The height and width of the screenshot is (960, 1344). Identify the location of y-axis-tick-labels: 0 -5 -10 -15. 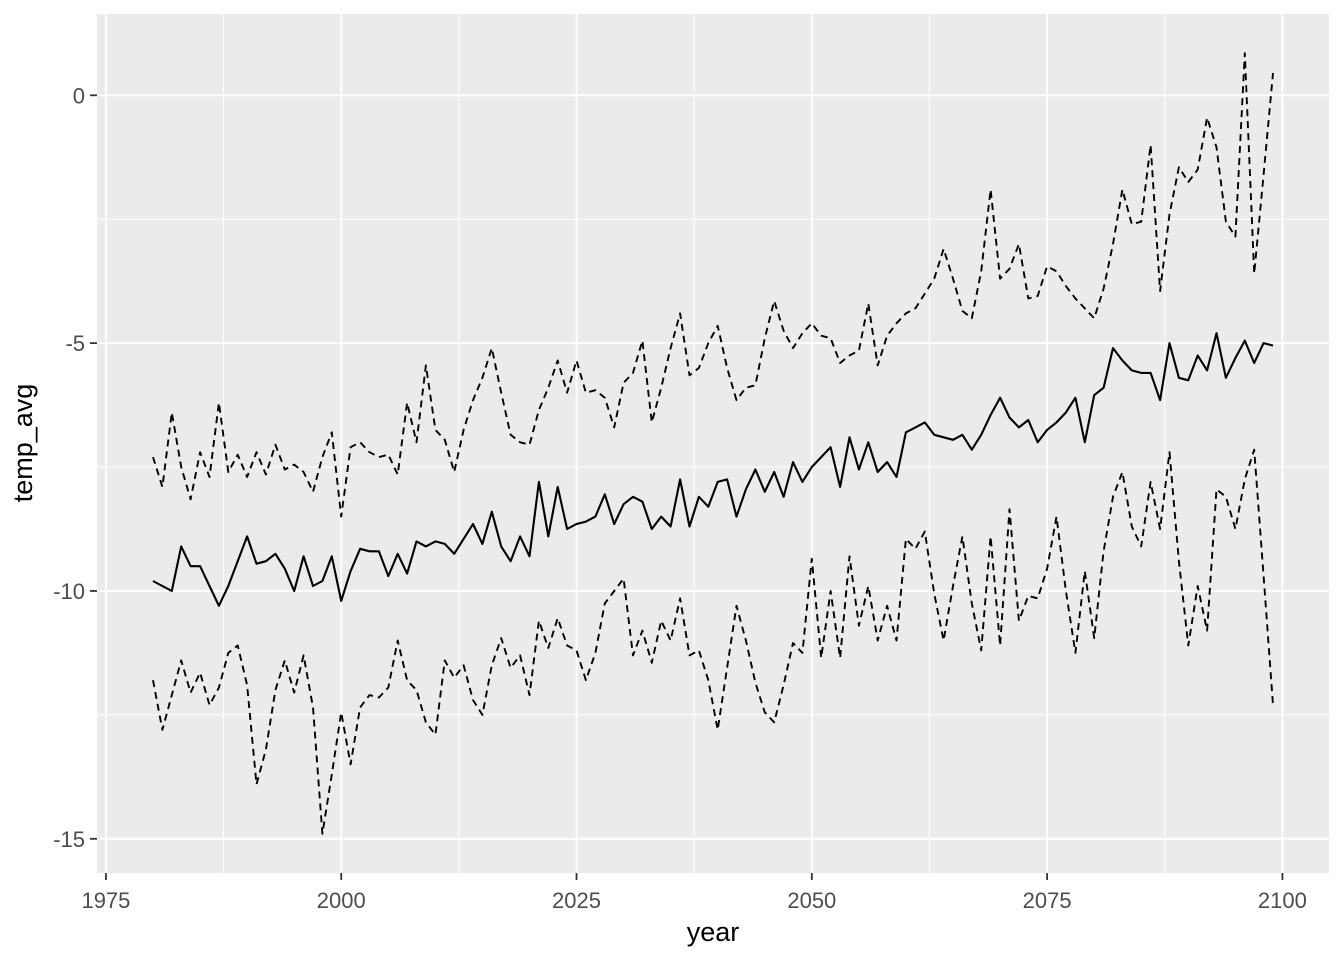
(69, 467).